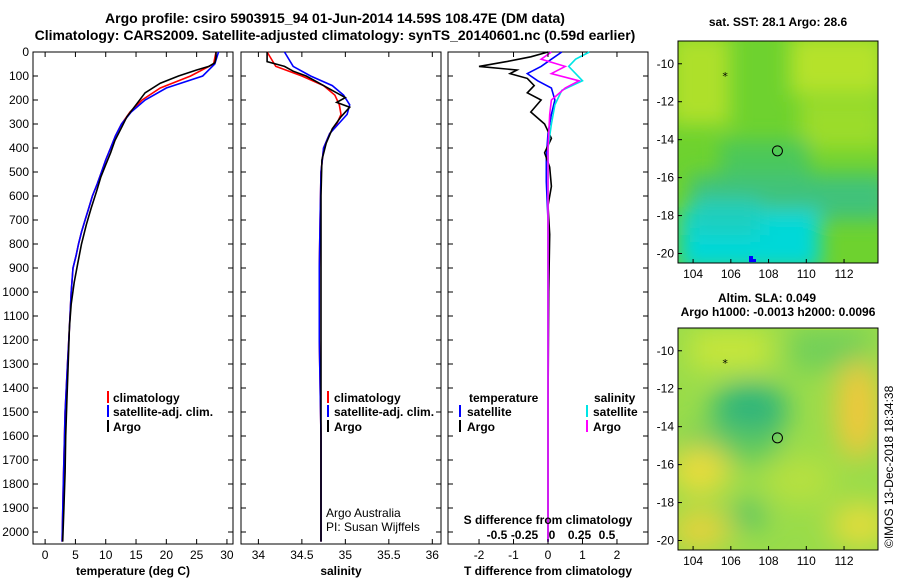  I want to click on x-tick-label: 34, so click(259, 555).